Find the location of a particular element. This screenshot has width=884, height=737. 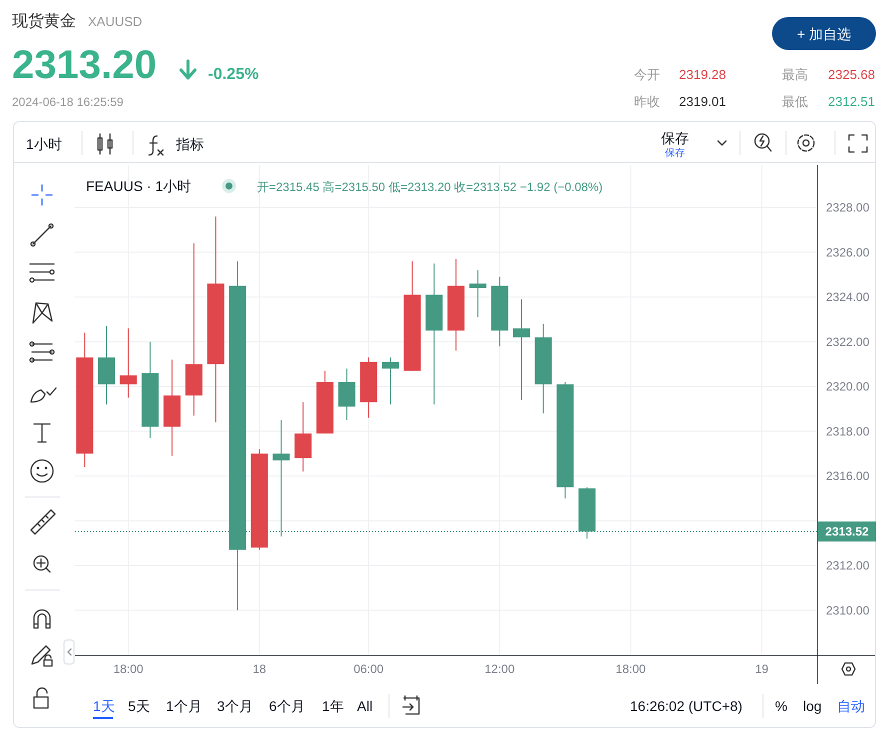

text: All is located at coordinates (365, 706).